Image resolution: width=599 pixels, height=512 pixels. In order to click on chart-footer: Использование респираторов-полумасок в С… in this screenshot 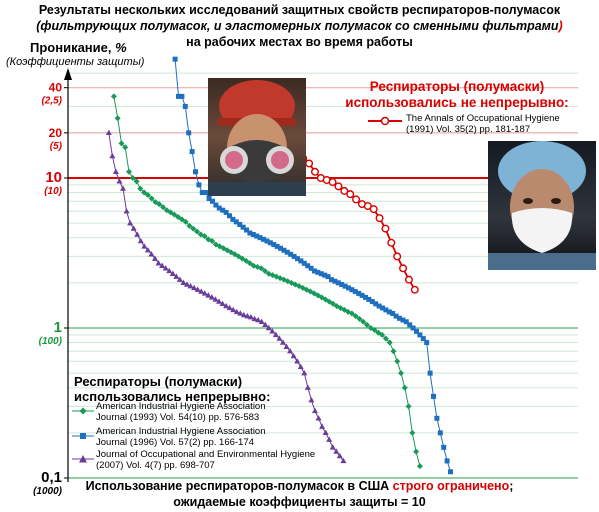, I will do `click(299, 494)`.